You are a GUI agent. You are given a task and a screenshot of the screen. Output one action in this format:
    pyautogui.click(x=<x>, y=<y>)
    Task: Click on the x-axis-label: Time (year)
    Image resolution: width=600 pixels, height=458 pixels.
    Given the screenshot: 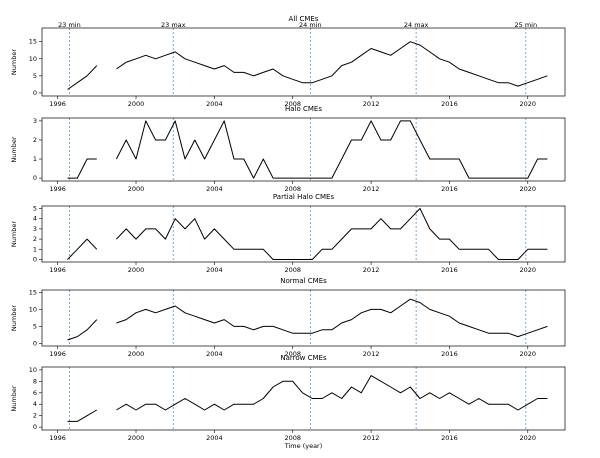 What is the action you would take?
    pyautogui.click(x=303, y=446)
    